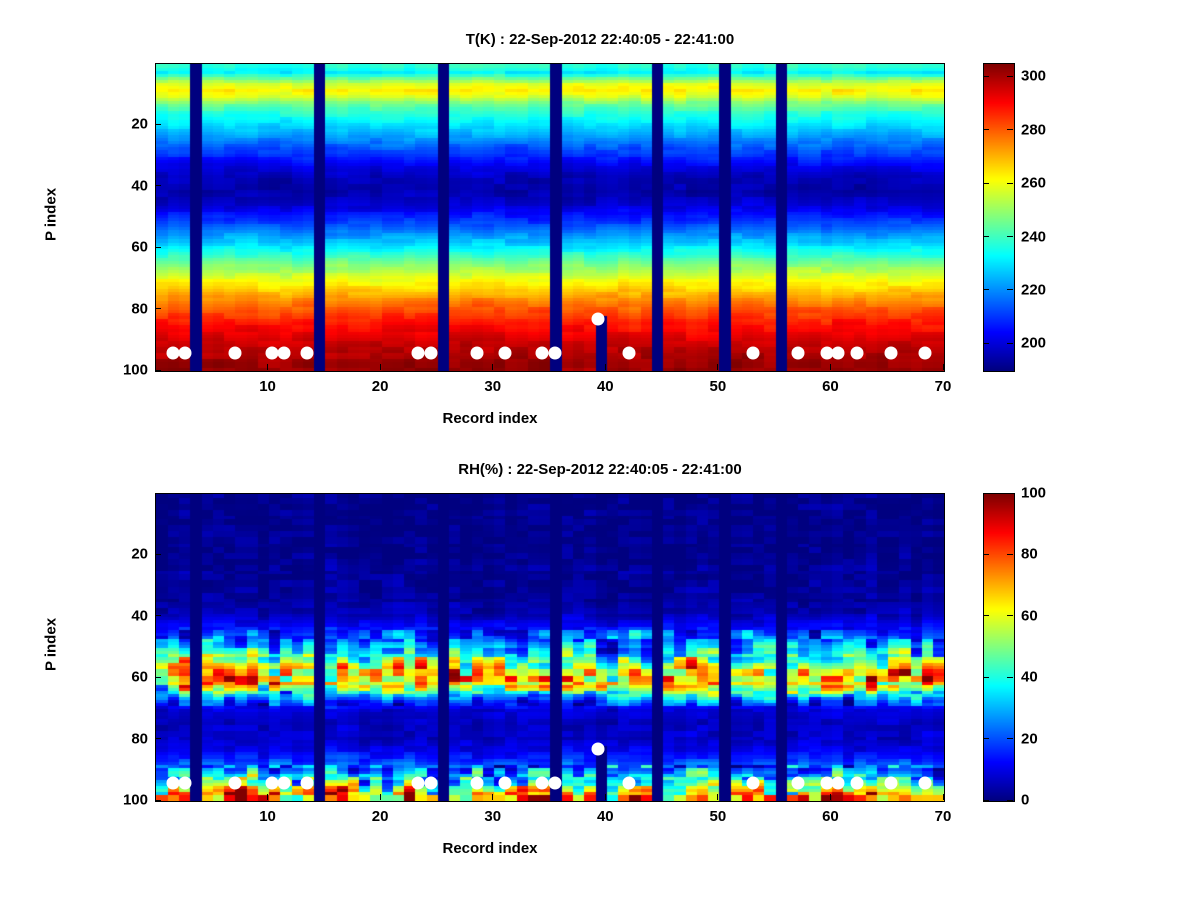 The height and width of the screenshot is (900, 1200). Describe the element at coordinates (1029, 739) in the screenshot. I see `colorbar-tick-label: 20` at that location.